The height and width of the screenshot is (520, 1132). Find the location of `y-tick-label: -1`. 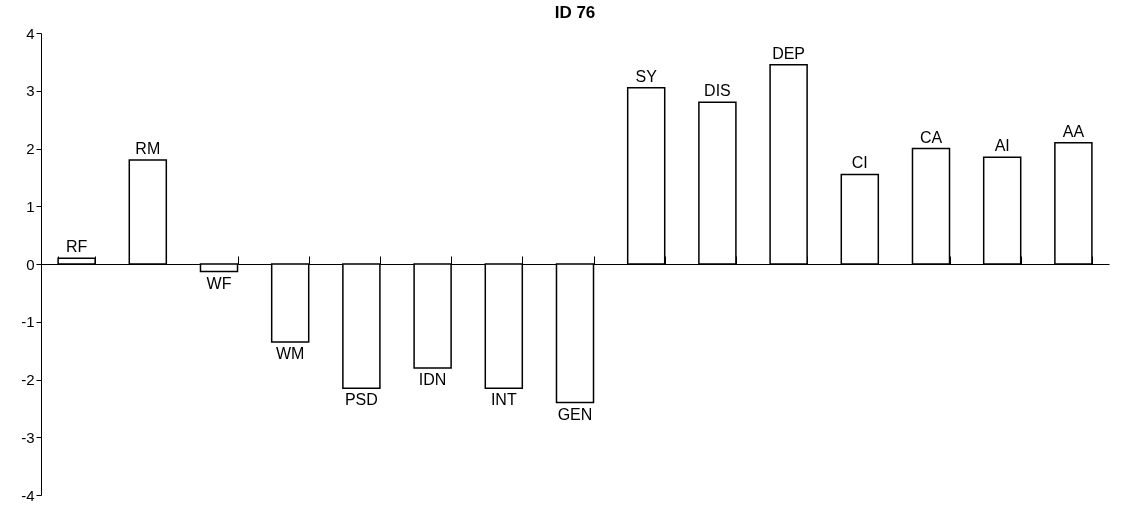

y-tick-label: -1 is located at coordinates (28, 322).